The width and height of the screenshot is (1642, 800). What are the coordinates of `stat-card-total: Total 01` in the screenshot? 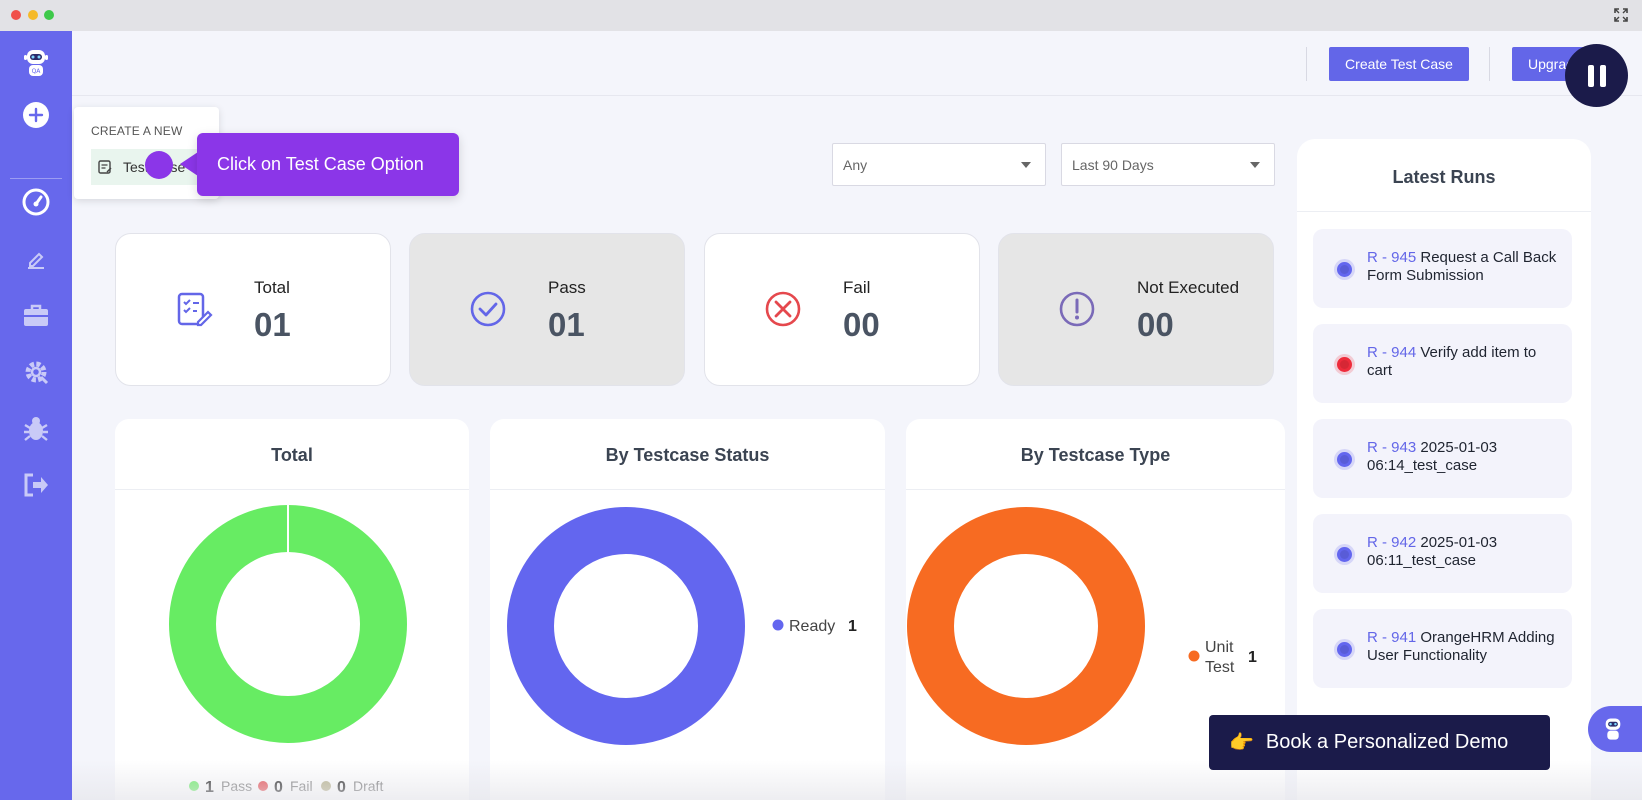 It's located at (253, 309).